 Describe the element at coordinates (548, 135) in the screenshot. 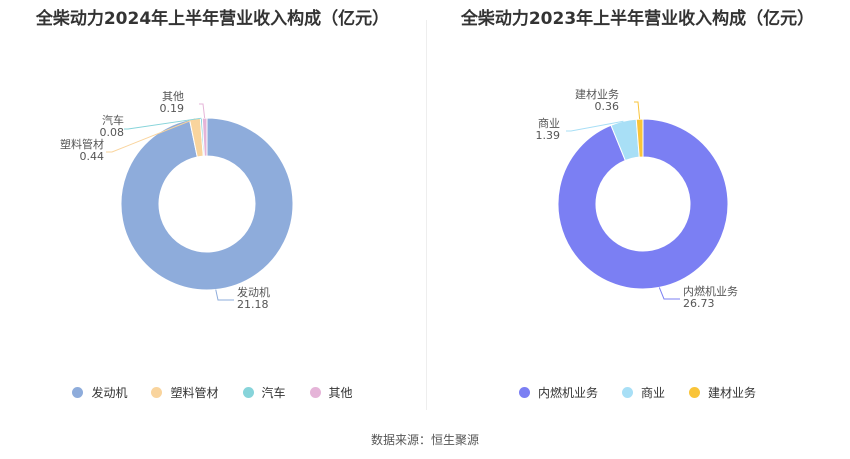

I see `slice-value-label: 1.39` at that location.